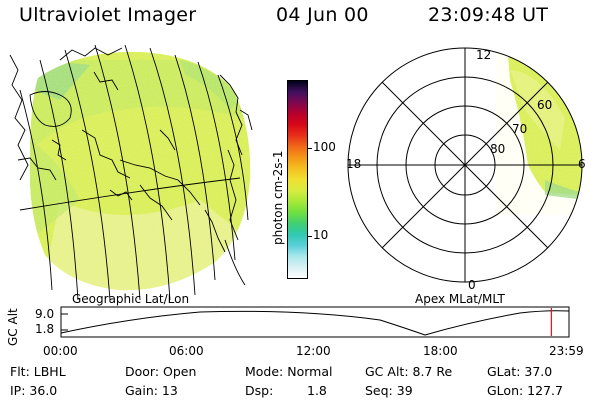  I want to click on colorbar-tick-100: 100, so click(324, 147).